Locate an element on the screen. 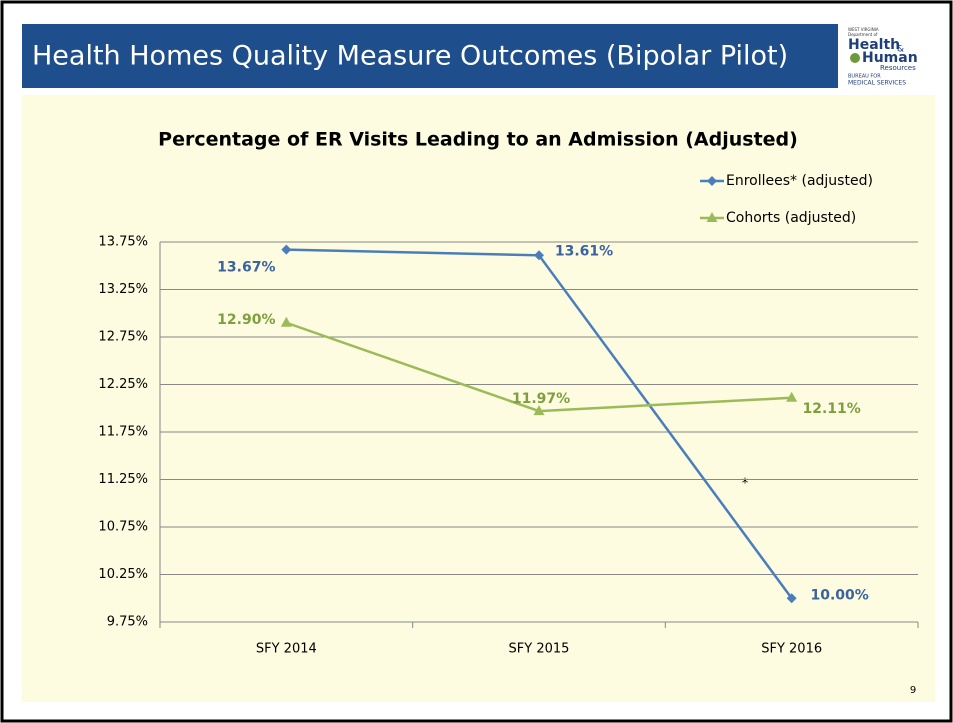 The width and height of the screenshot is (953, 723). y-tick-label: 10.75% is located at coordinates (123, 527).